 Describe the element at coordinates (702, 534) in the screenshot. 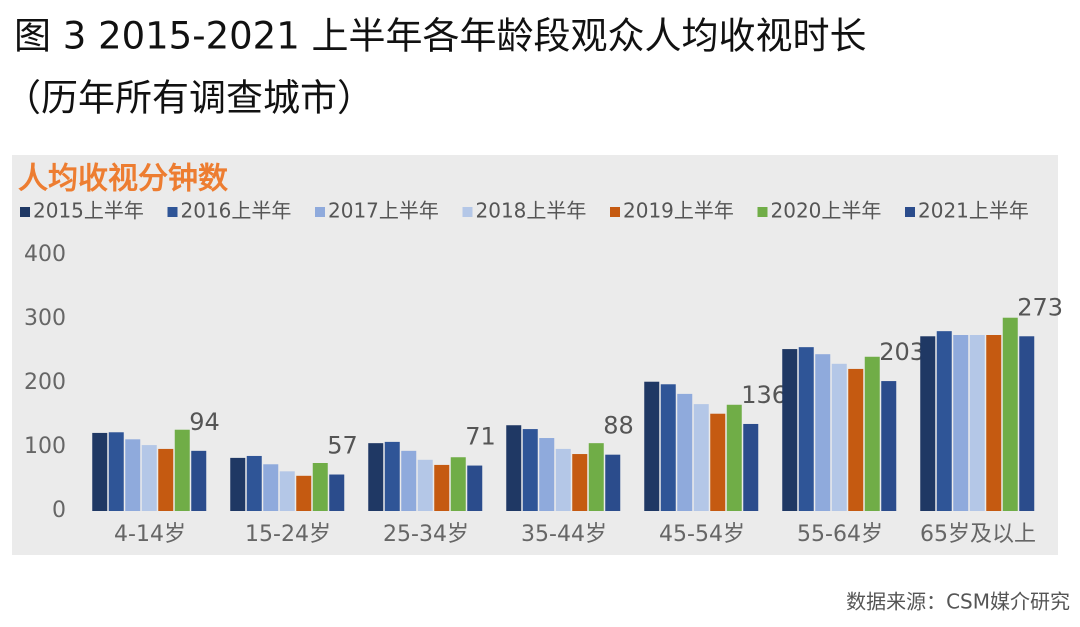

I see `x-tick-label: 45-54岁` at that location.